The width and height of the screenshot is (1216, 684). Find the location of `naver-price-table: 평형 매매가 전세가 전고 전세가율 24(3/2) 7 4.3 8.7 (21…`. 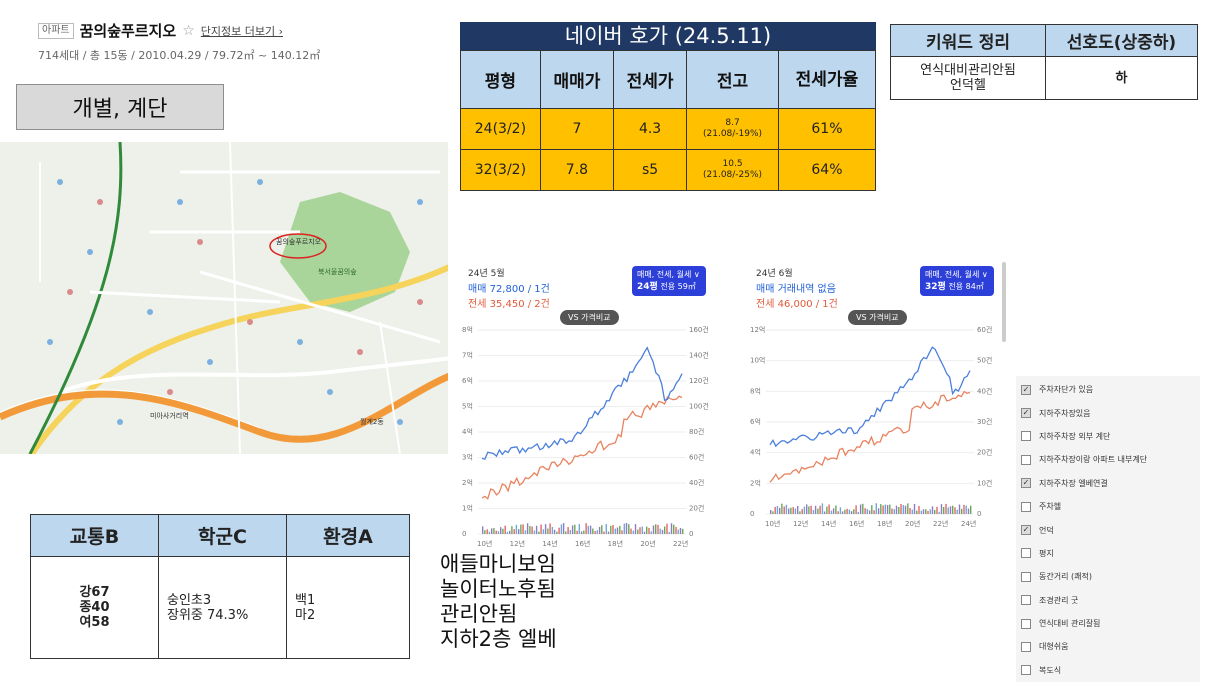

naver-price-table: 평형 매매가 전세가 전고 전세가율 24(3/2) 7 4.3 8.7 (21… is located at coordinates (668, 120).